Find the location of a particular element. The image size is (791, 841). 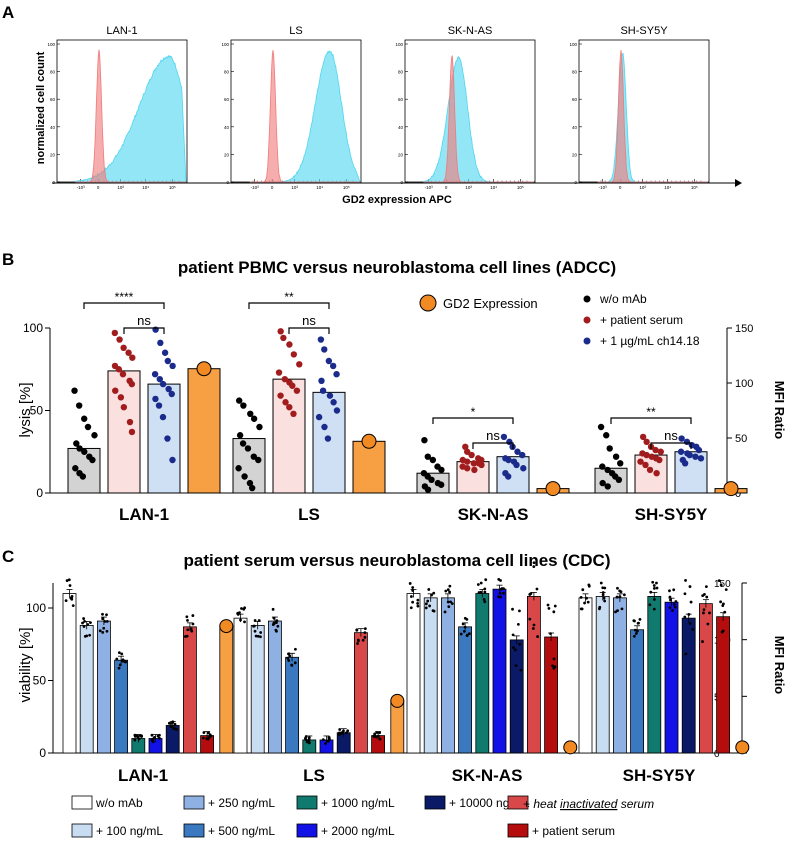

histogram-sk-n-as: SK-N-AS 0 20 40 60 80 100 -10³ 0 10³ 10⁴ 10⁵ is located at coordinates (465, 107).